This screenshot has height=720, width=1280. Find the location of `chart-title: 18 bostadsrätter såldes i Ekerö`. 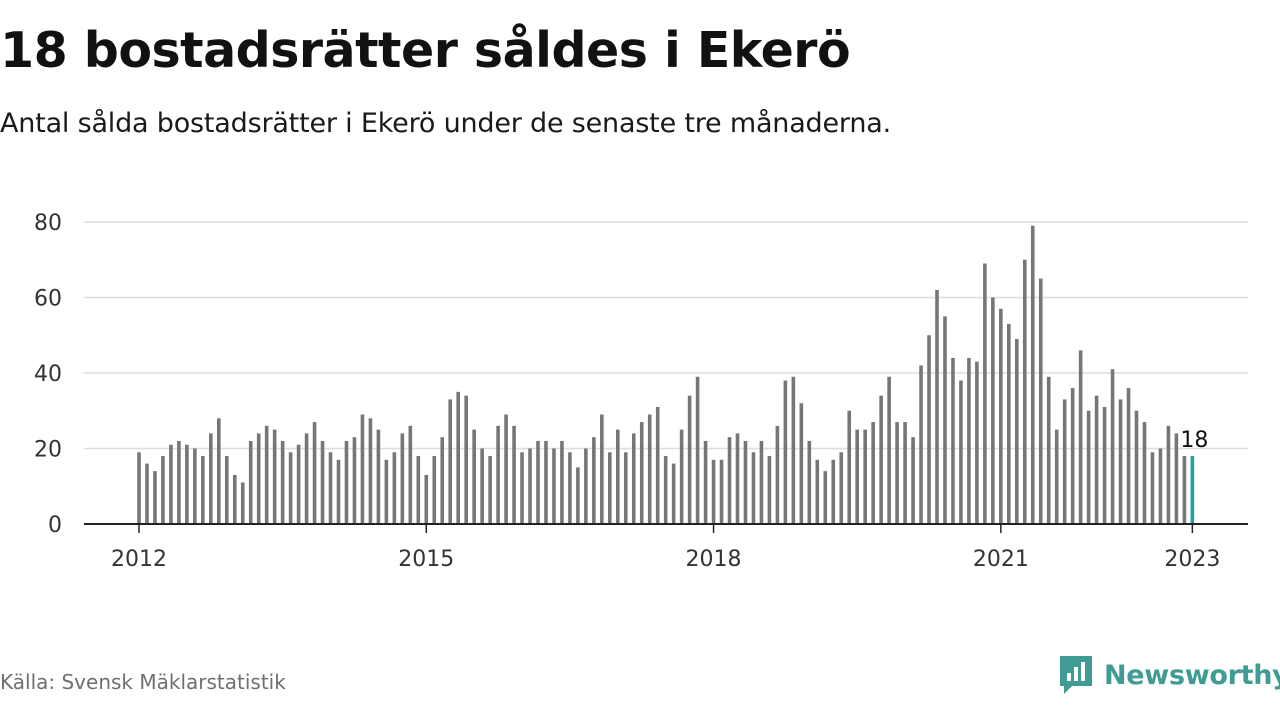

chart-title: 18 bostadsrätter såldes i Ekerö is located at coordinates (425, 50).